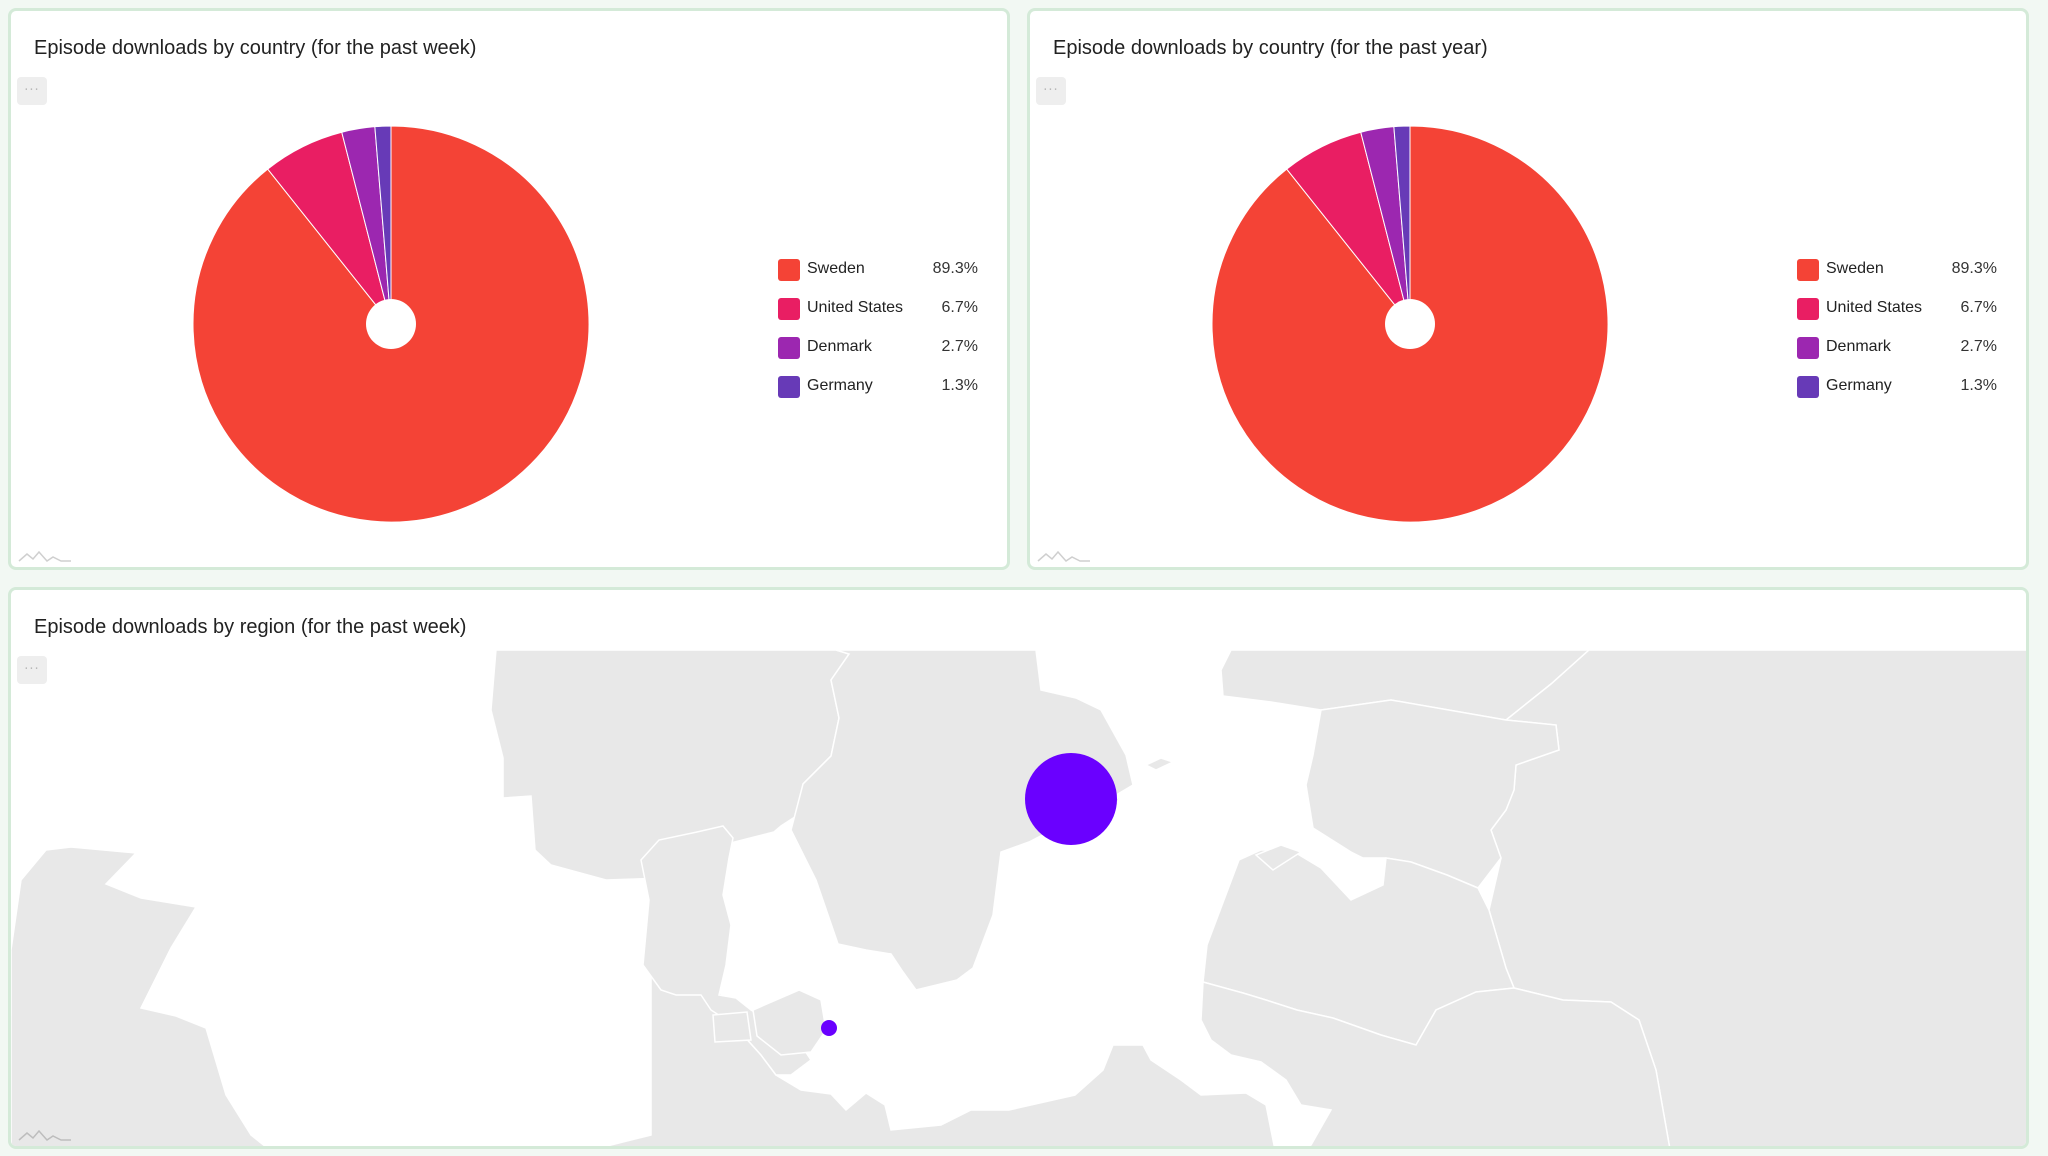  Describe the element at coordinates (1432, 794) in the screenshot. I see `estonia-land` at that location.